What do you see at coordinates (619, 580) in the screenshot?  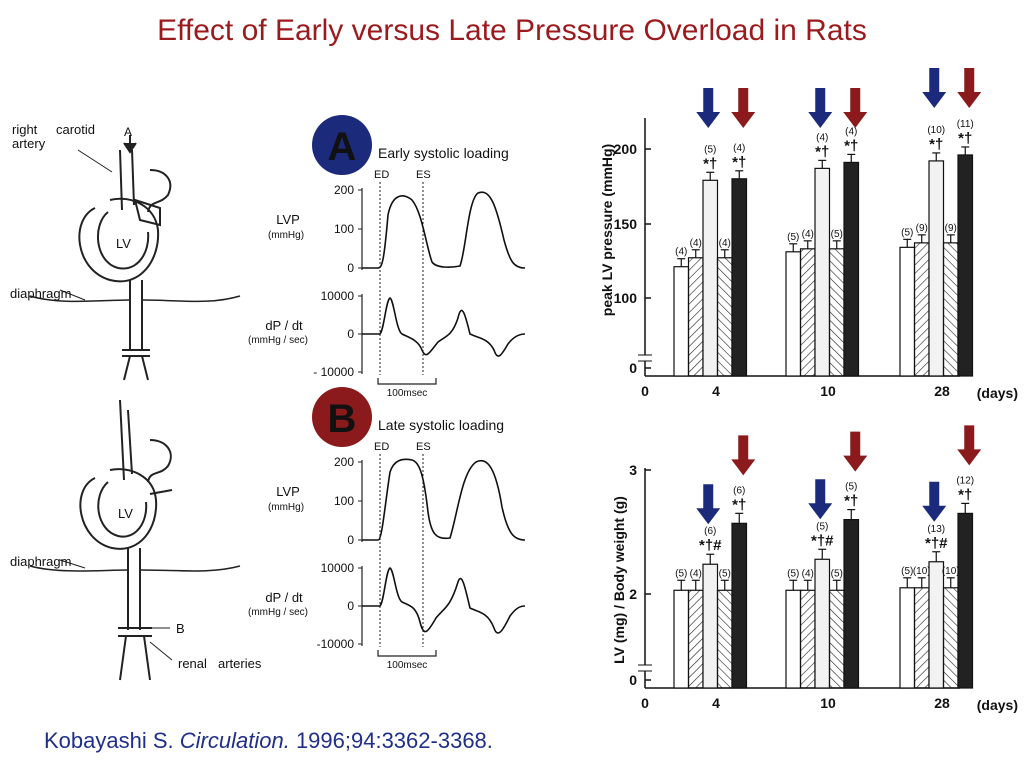 I see `y-axis-label: LV (mg) / Body weight (g)` at bounding box center [619, 580].